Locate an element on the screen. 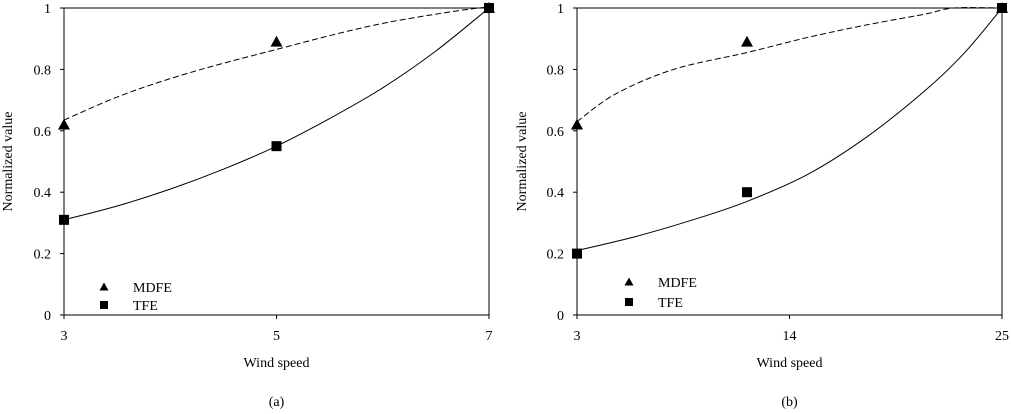  panel-label: (a) is located at coordinates (277, 402).